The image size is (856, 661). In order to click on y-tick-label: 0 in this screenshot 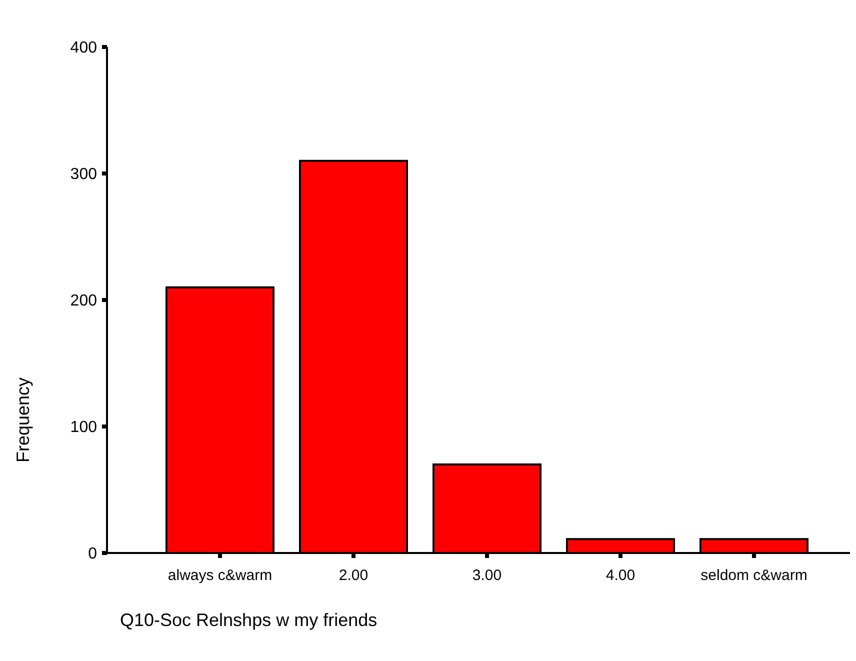, I will do `click(93, 554)`.